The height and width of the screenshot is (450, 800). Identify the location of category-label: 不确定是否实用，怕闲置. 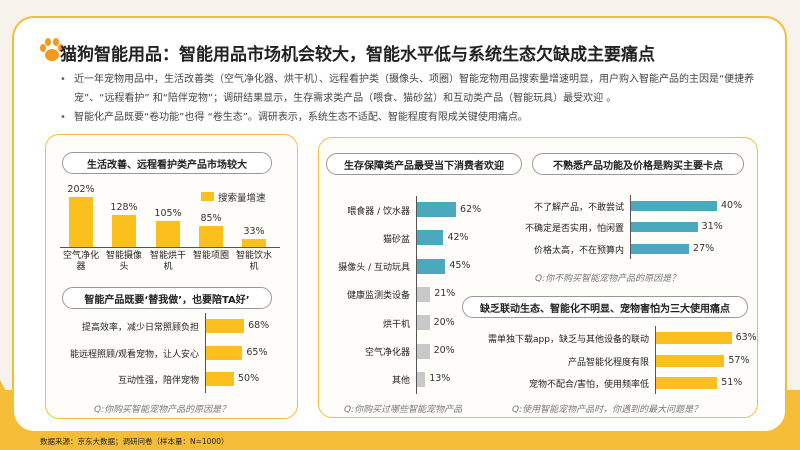
(574, 229).